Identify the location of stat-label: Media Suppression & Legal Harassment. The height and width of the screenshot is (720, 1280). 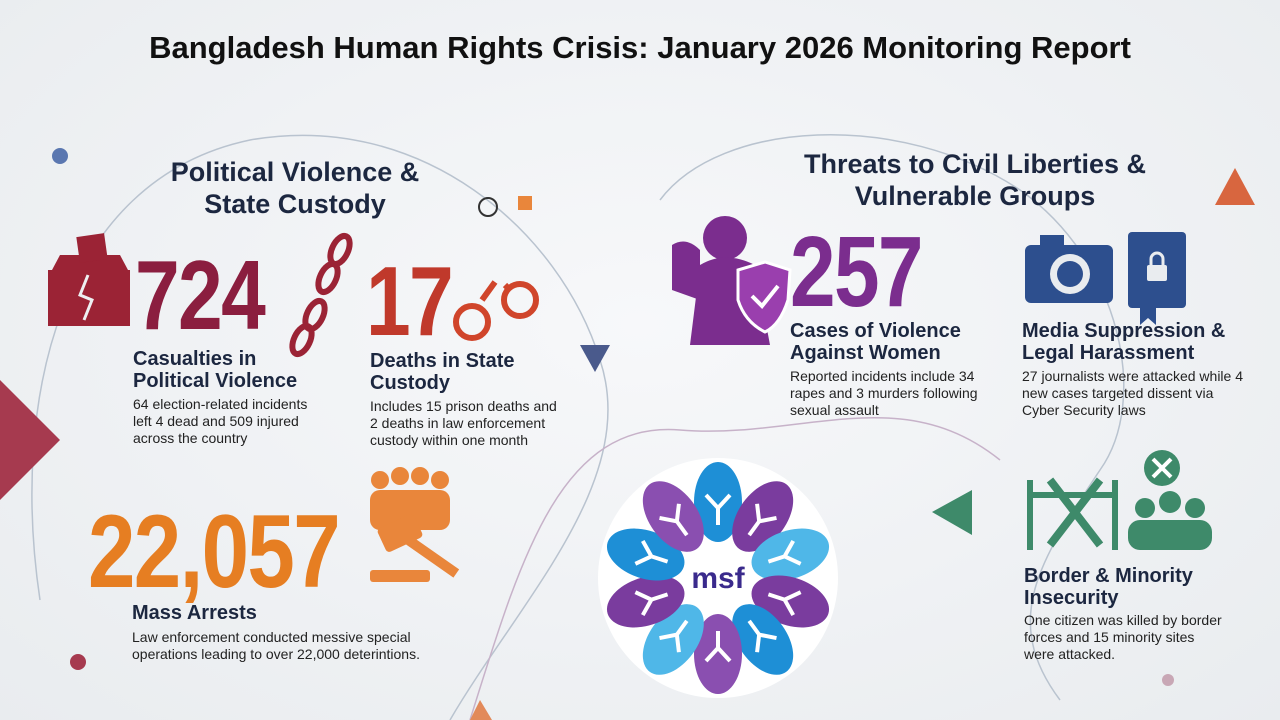
(1124, 342).